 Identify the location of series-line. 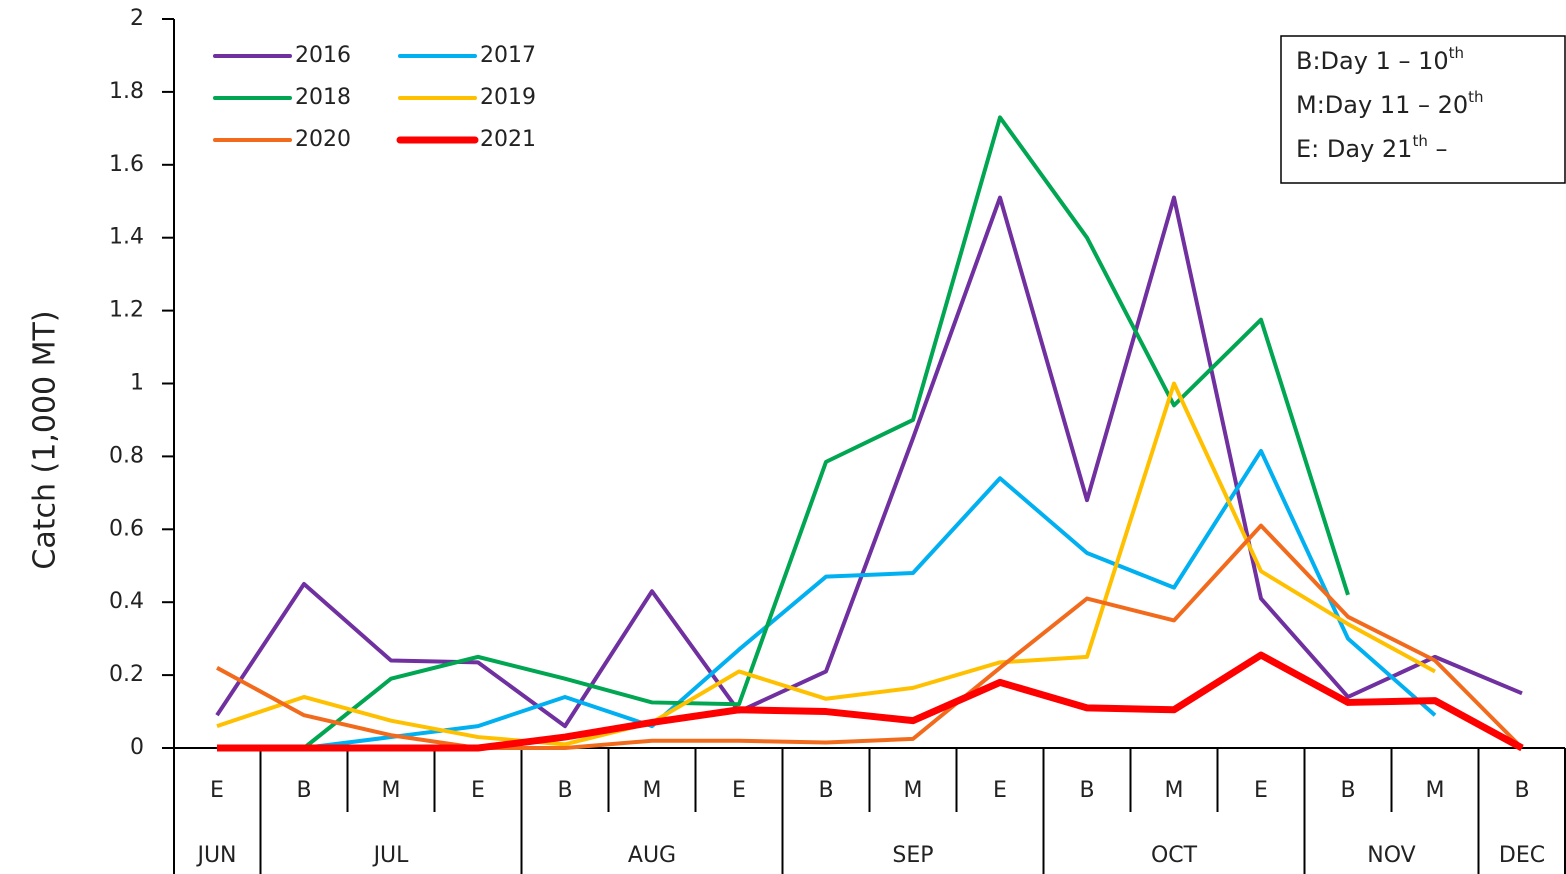
(870, 701).